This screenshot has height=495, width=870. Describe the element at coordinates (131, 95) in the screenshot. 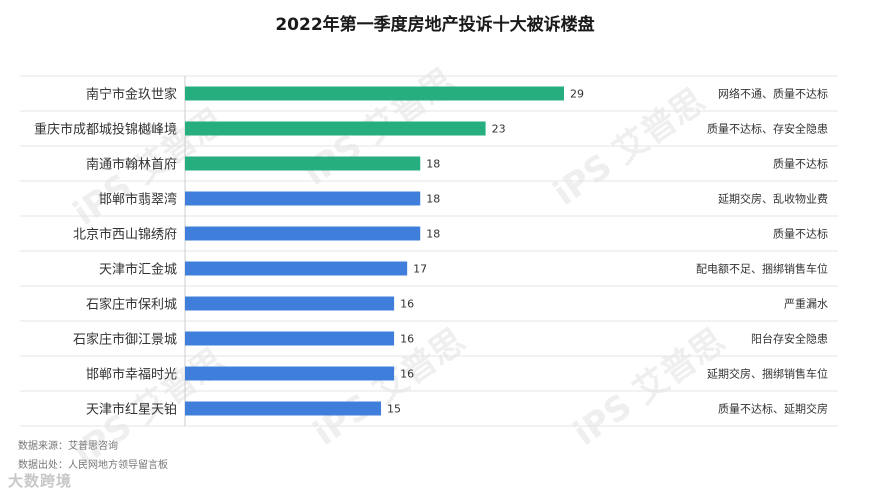

I see `category-label: 南宁市金玖世家` at that location.